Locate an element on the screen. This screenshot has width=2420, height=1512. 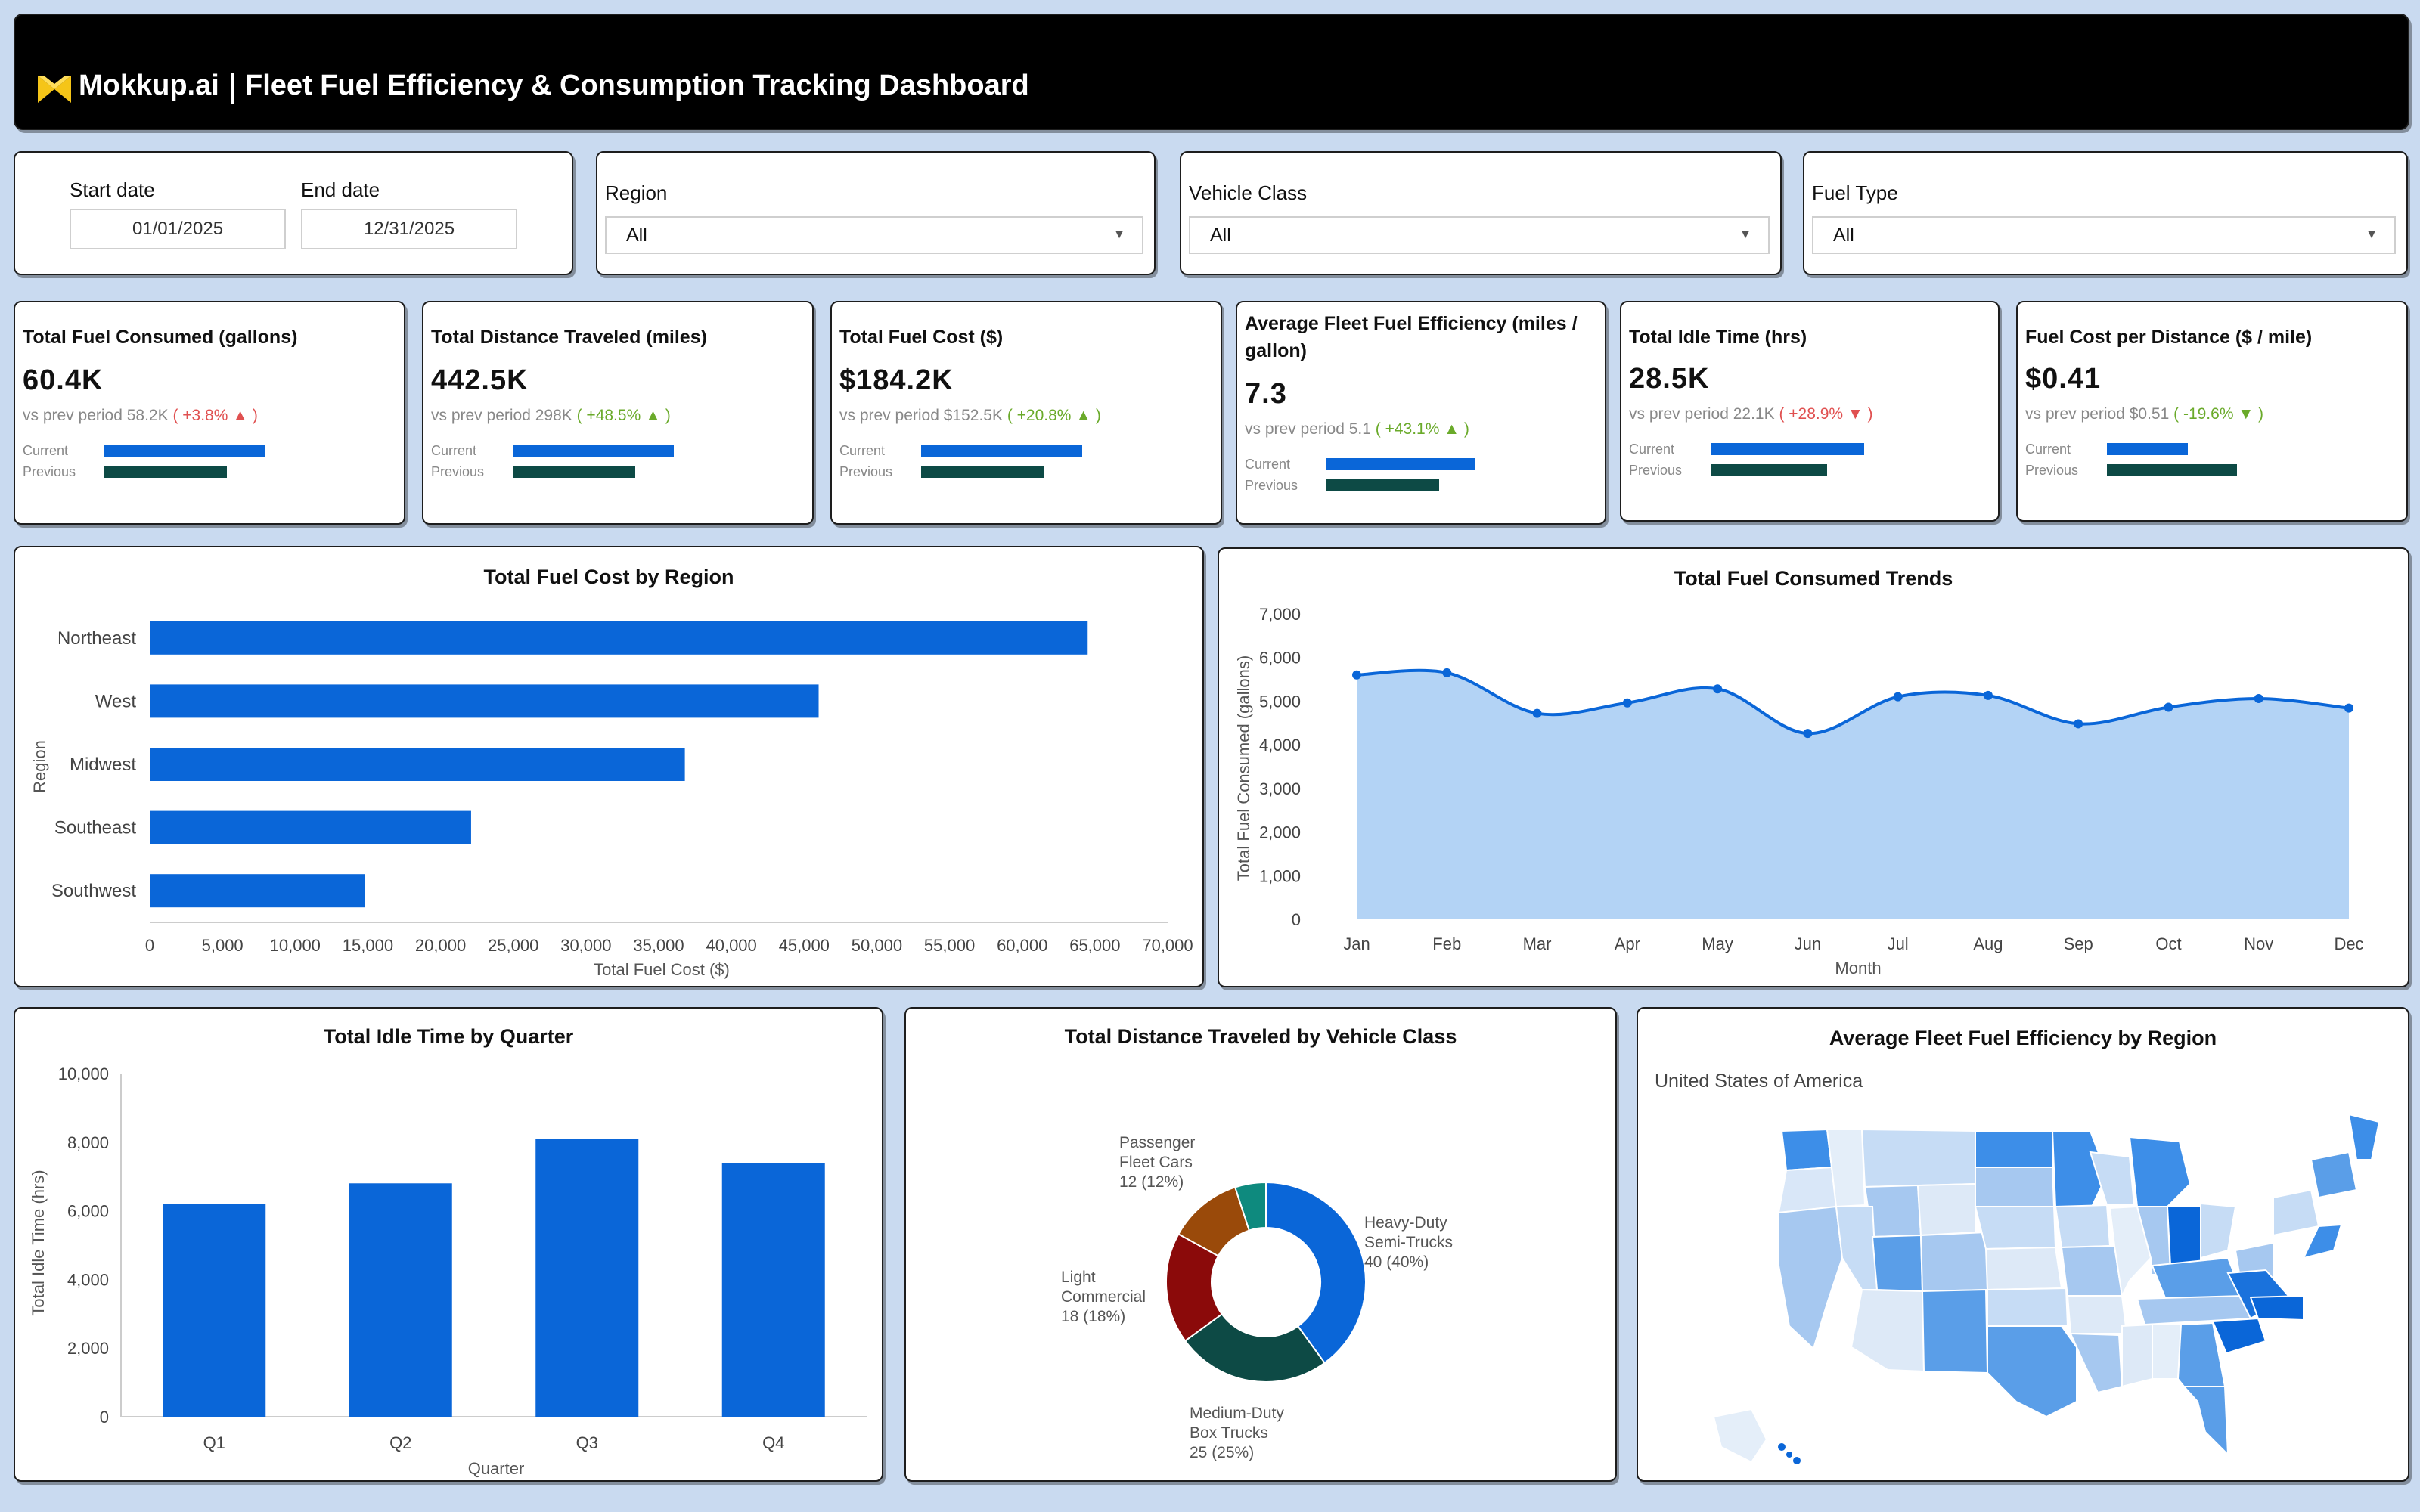
map-subtitle: United States of America is located at coordinates (1759, 1081).